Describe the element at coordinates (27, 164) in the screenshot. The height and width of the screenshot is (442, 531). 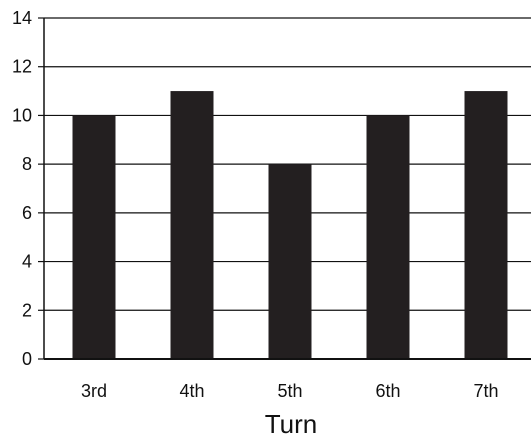
I see `y-tick-label: 8` at that location.